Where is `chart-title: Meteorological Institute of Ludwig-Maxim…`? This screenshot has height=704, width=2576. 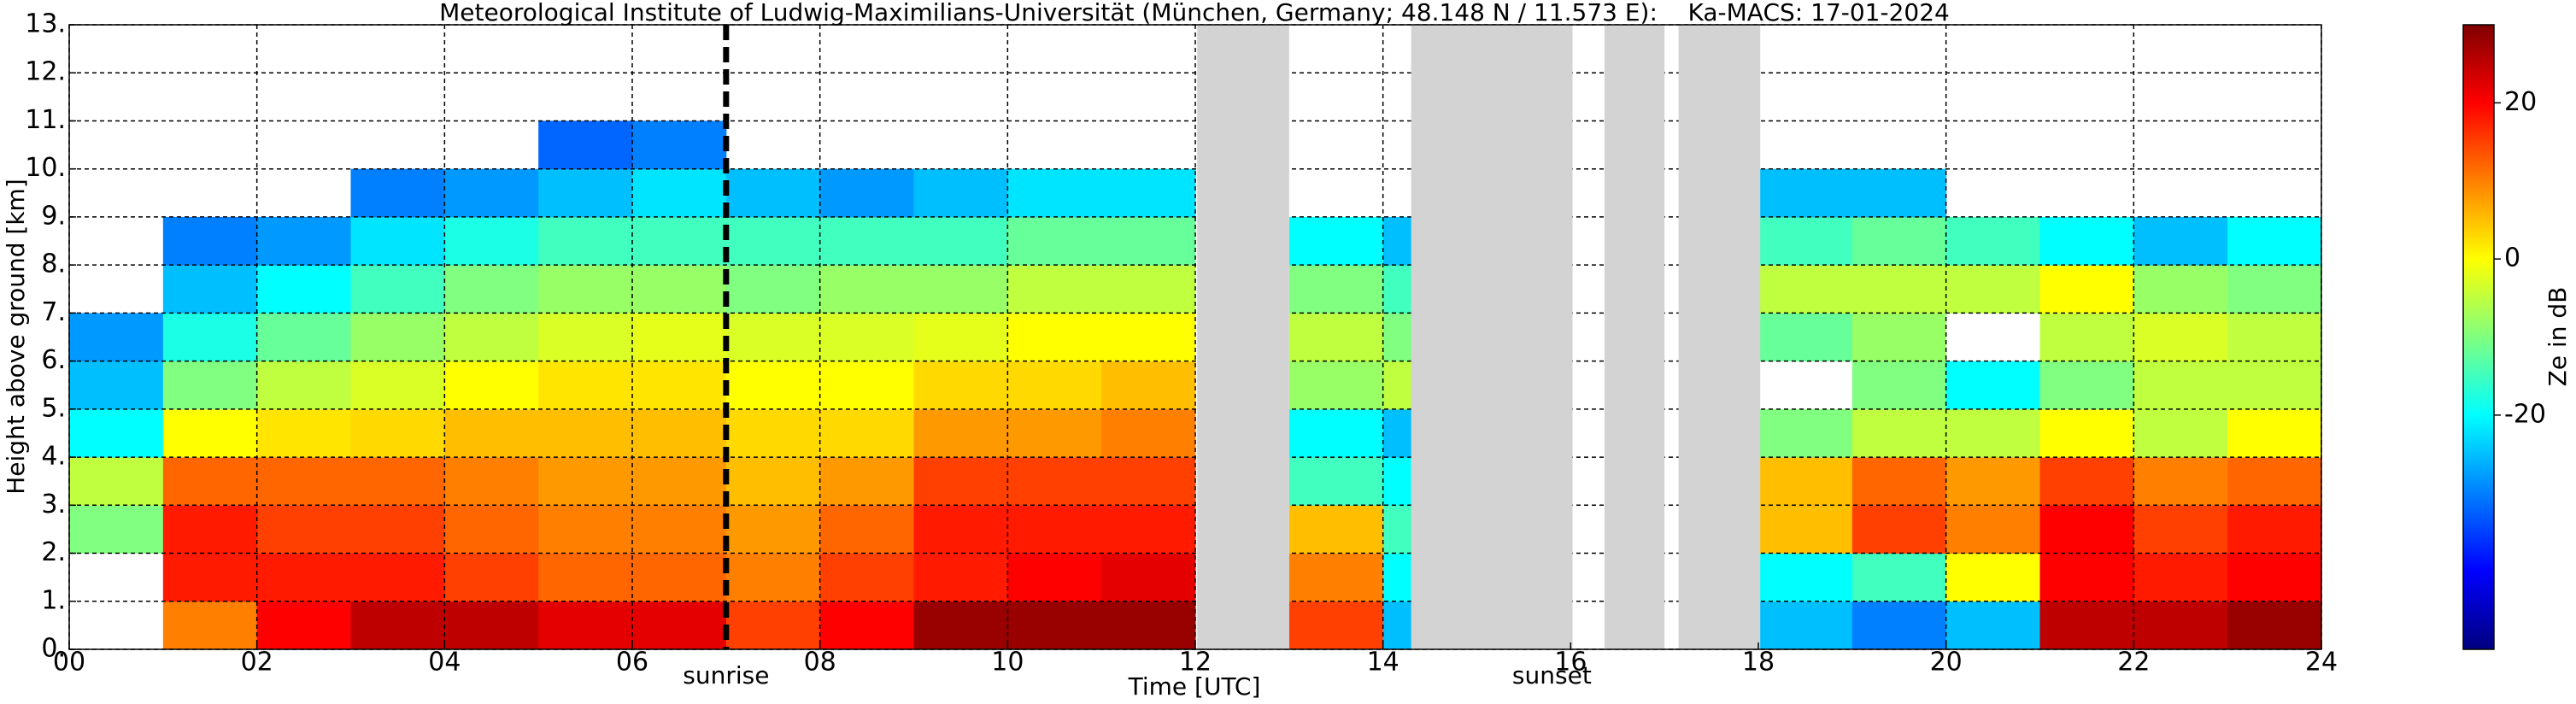 chart-title: Meteorological Institute of Ludwig-Maxim… is located at coordinates (1194, 13).